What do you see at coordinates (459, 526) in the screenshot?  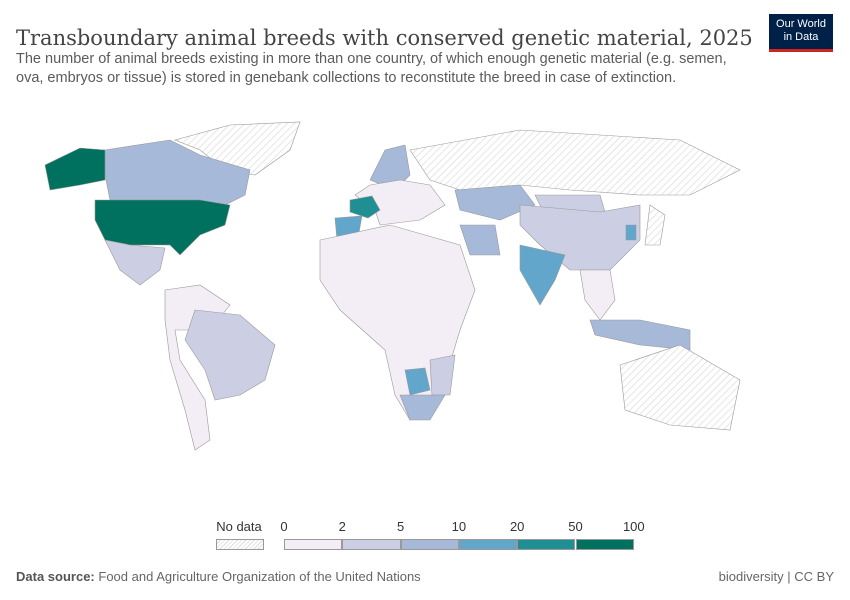 I see `legend-tick: 10` at bounding box center [459, 526].